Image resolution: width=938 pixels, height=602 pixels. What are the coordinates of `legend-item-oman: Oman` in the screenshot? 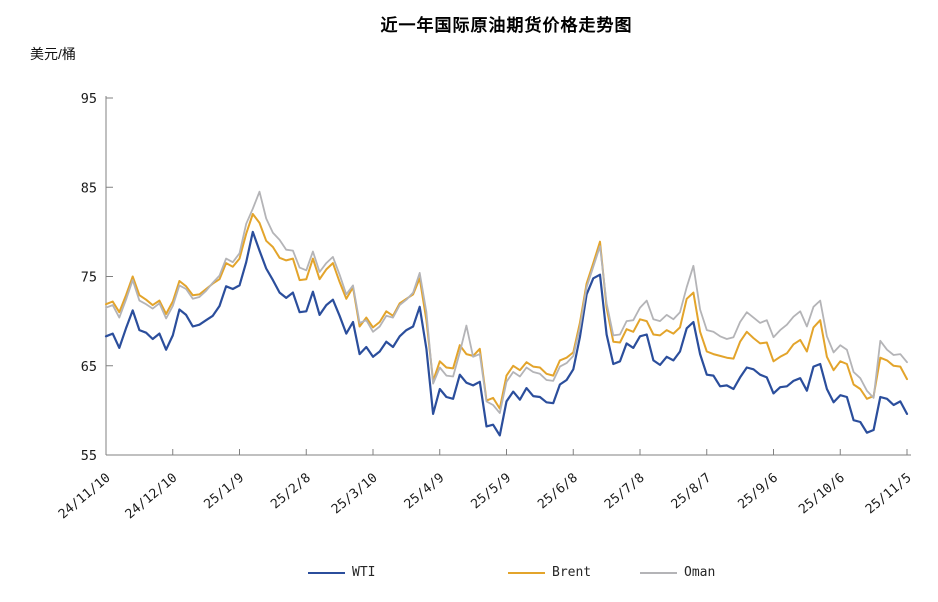 It's located at (677, 572).